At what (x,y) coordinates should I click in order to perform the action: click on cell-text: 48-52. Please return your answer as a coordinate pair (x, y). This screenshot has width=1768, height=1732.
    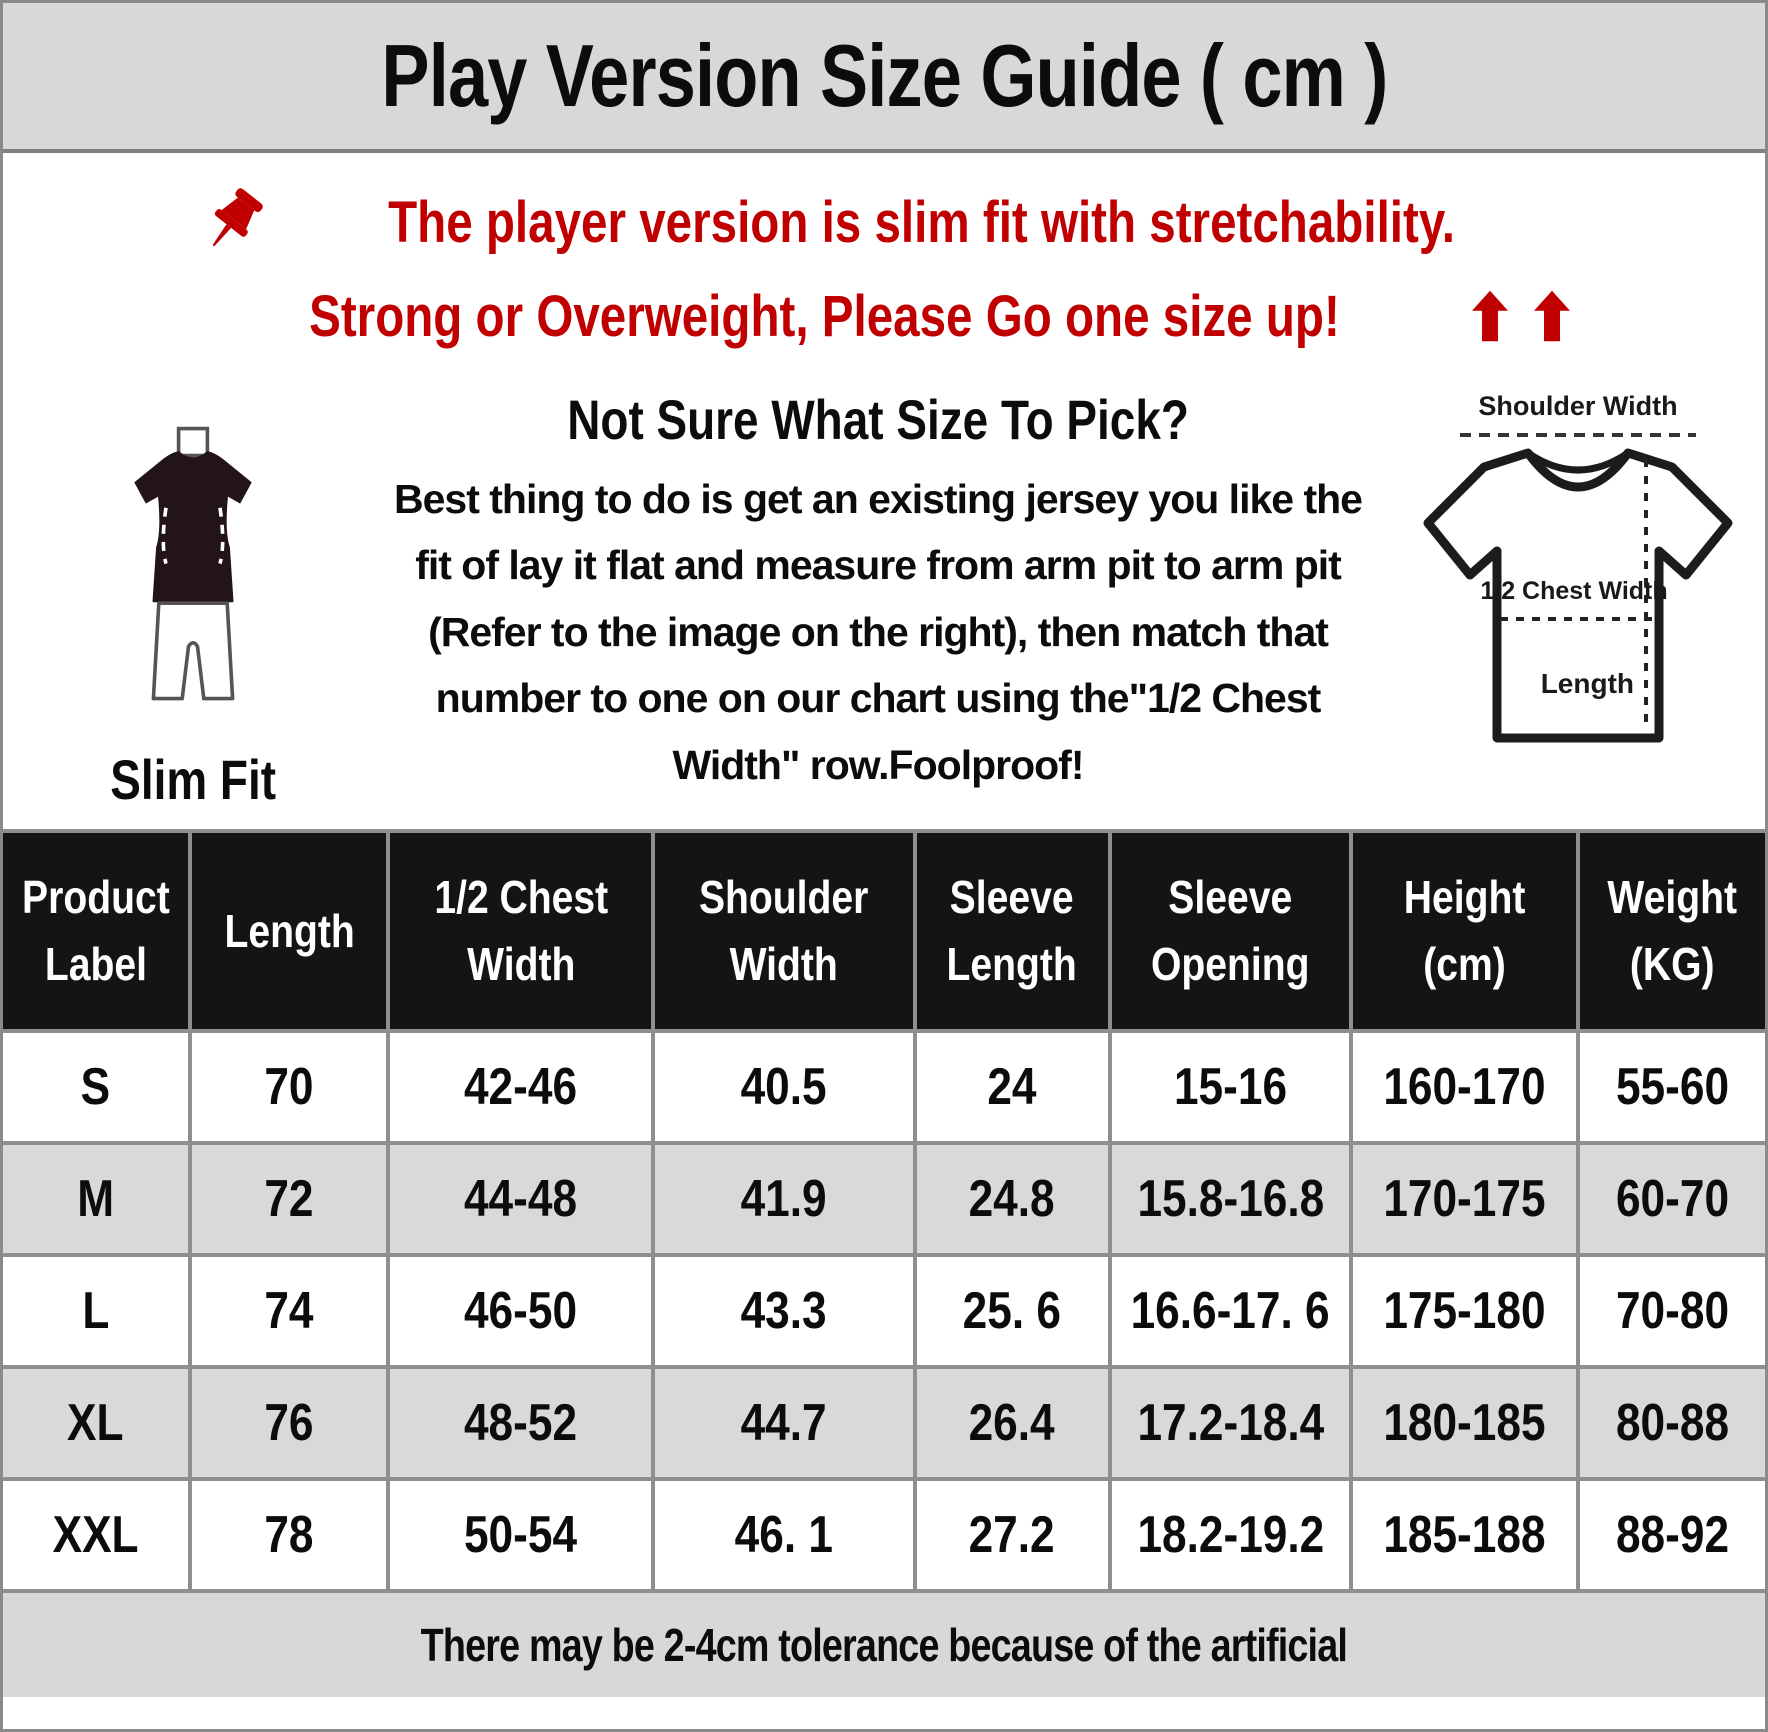
    Looking at the image, I should click on (521, 1423).